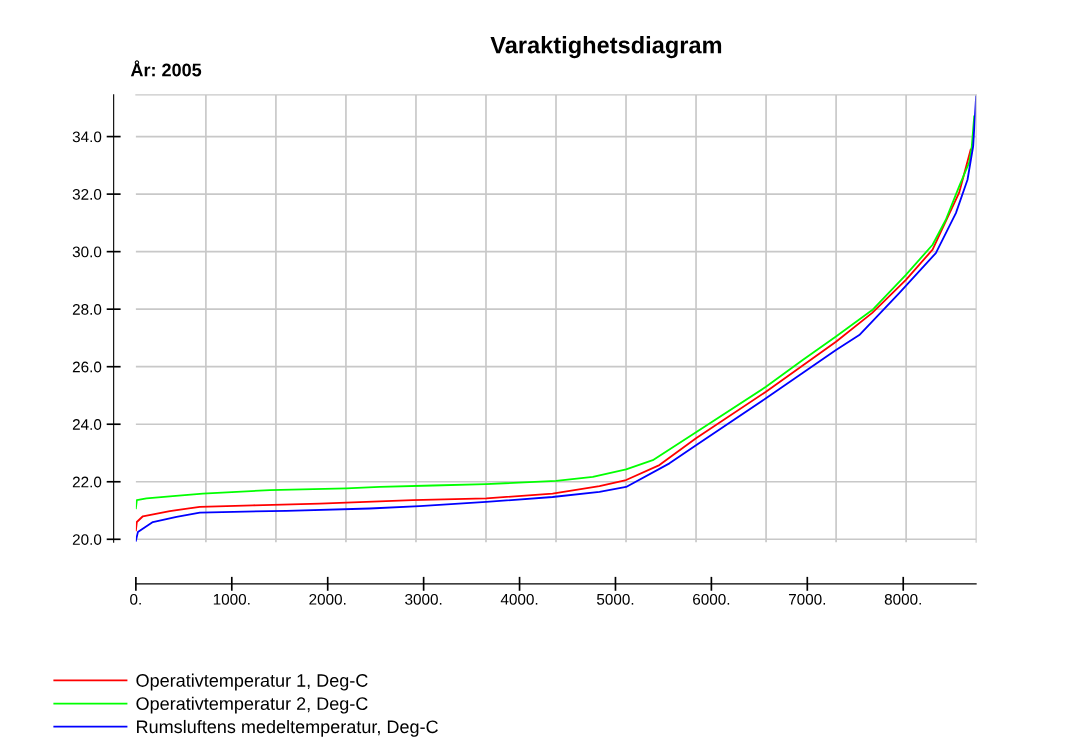  Describe the element at coordinates (606, 47) in the screenshot. I see `chart-title: Varaktighetsdiagram` at that location.